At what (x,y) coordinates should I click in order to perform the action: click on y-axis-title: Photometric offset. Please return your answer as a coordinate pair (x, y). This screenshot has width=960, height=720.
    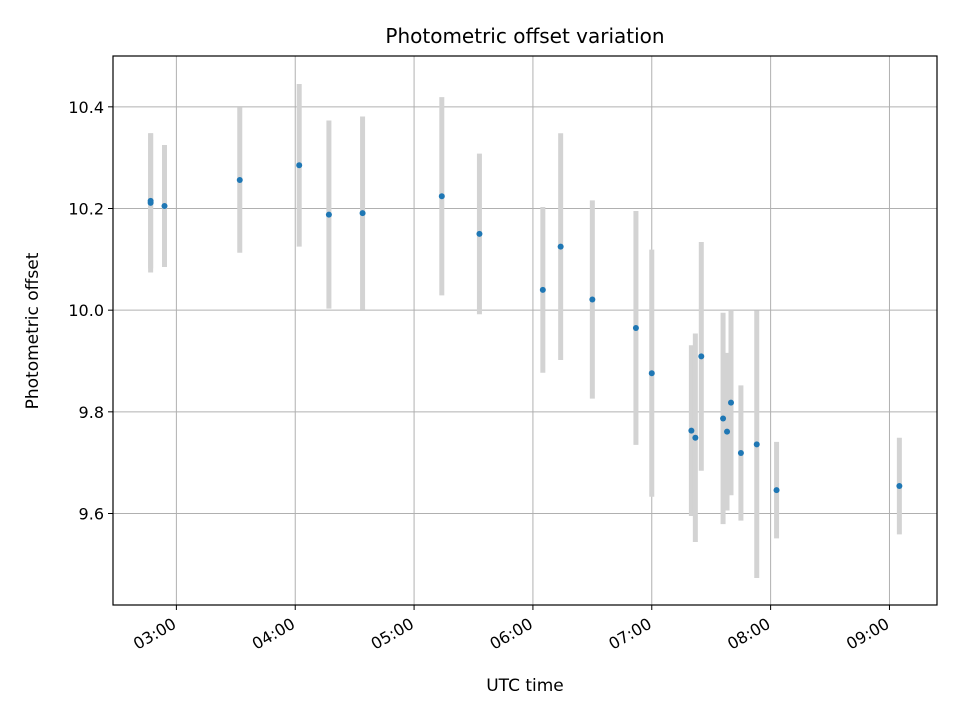
    Looking at the image, I should click on (33, 330).